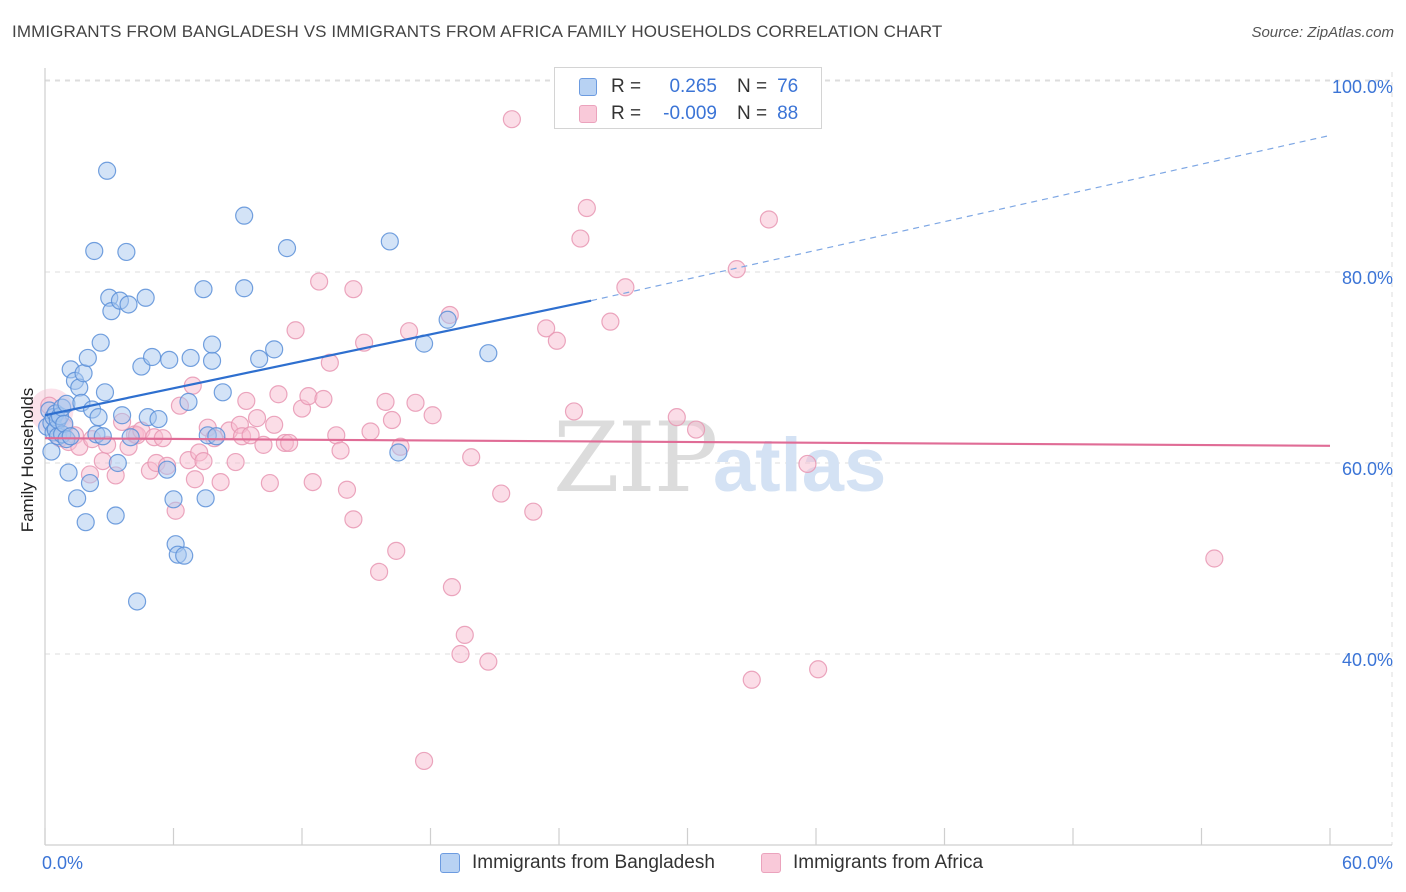 This screenshot has width=1406, height=892. I want to click on legend-item-africa: Immigrants from Africa, so click(872, 863).